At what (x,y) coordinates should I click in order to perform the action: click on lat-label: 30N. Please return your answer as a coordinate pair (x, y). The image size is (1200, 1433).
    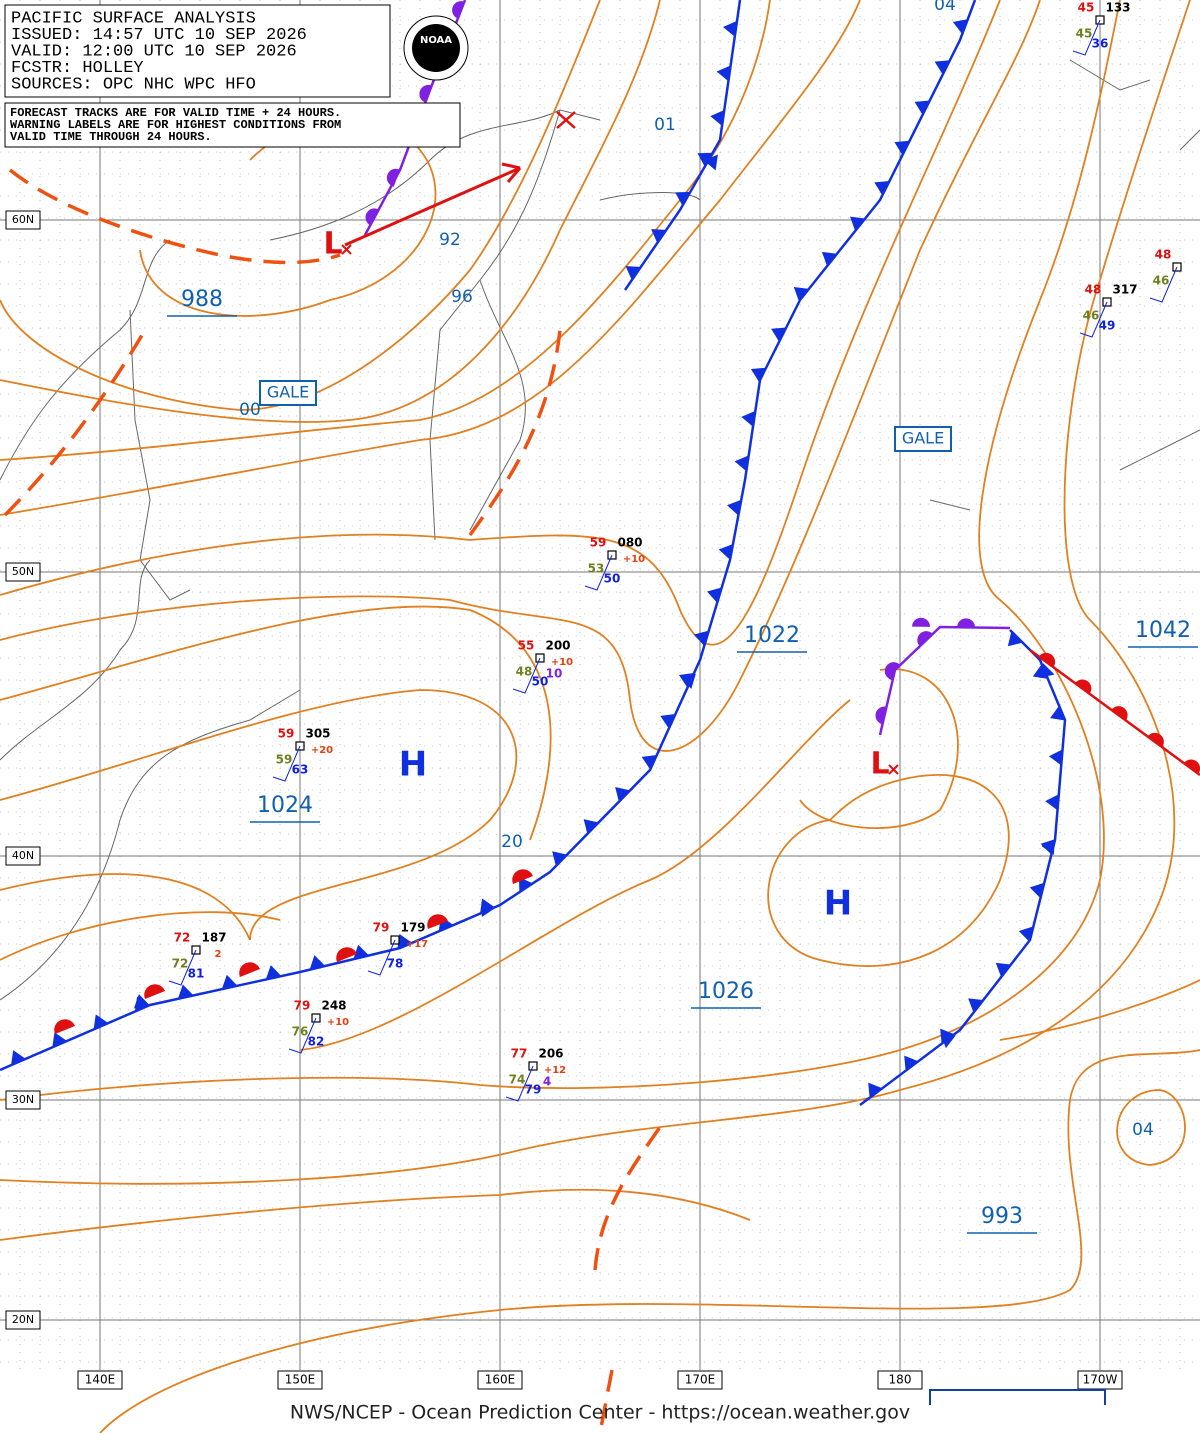
    Looking at the image, I should click on (23, 1099).